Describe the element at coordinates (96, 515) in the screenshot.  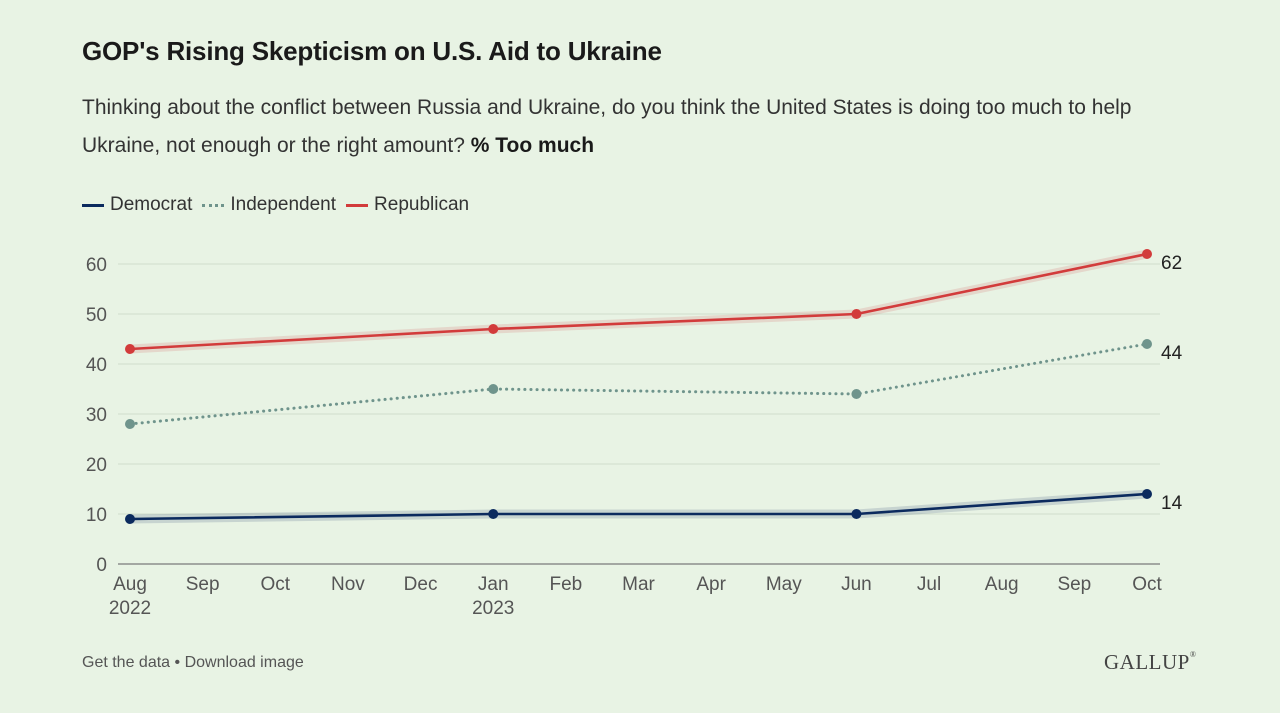
I see `y-tick-label-10: 10` at that location.